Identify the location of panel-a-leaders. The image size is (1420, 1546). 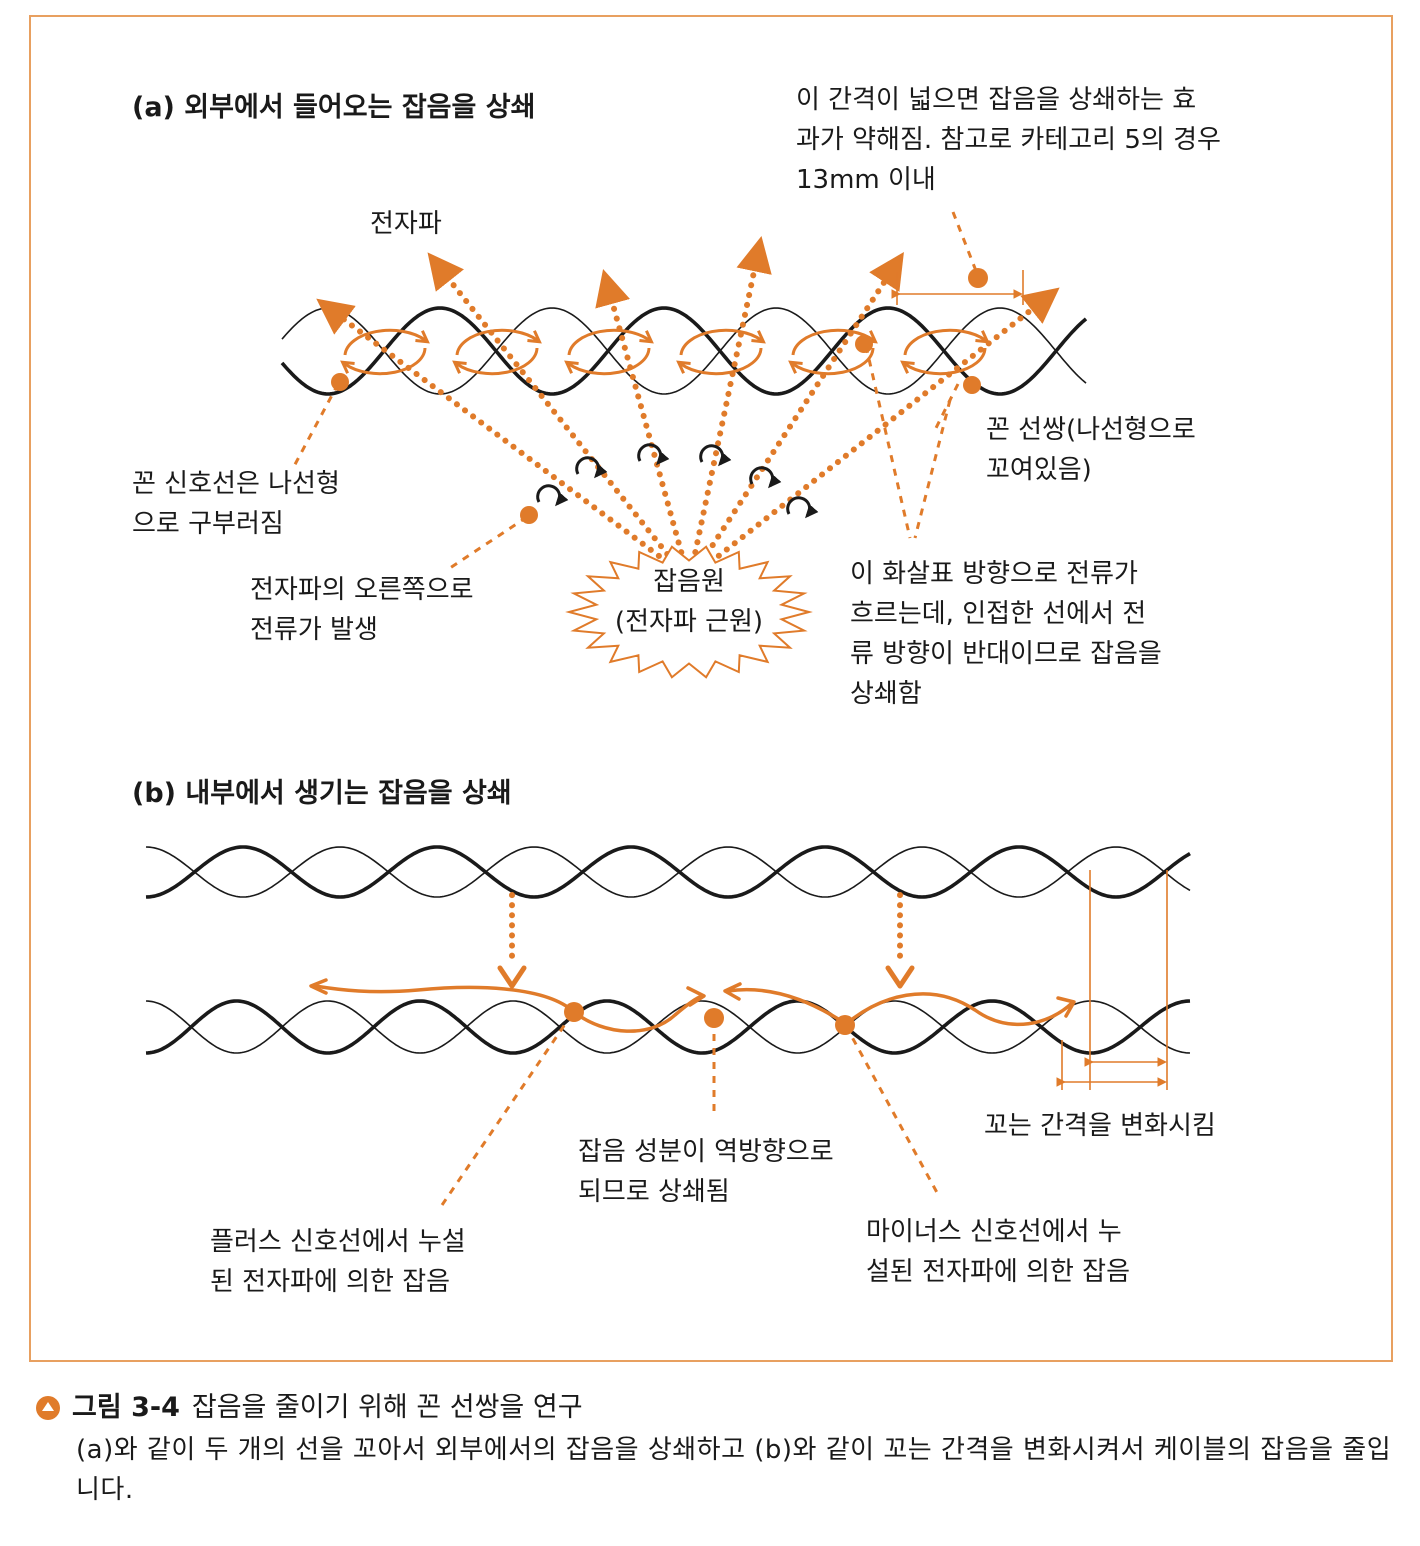
(635, 390).